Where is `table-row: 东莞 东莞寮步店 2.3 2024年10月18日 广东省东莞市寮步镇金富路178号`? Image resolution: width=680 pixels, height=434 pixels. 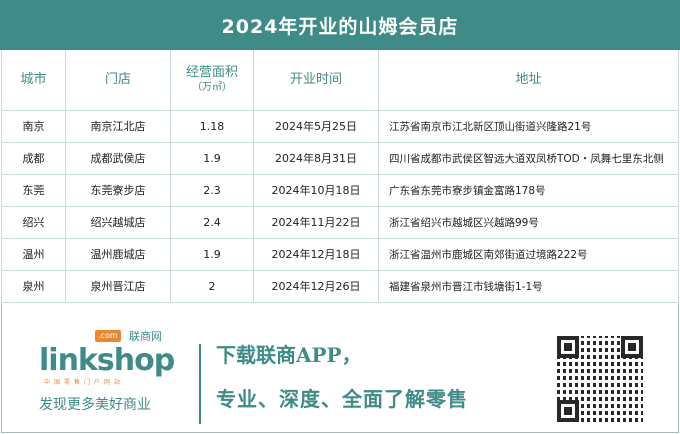
table-row: 东莞 东莞寮步店 2.3 2024年10月18日 广东省东莞市寮步镇金富路178号 is located at coordinates (340, 190).